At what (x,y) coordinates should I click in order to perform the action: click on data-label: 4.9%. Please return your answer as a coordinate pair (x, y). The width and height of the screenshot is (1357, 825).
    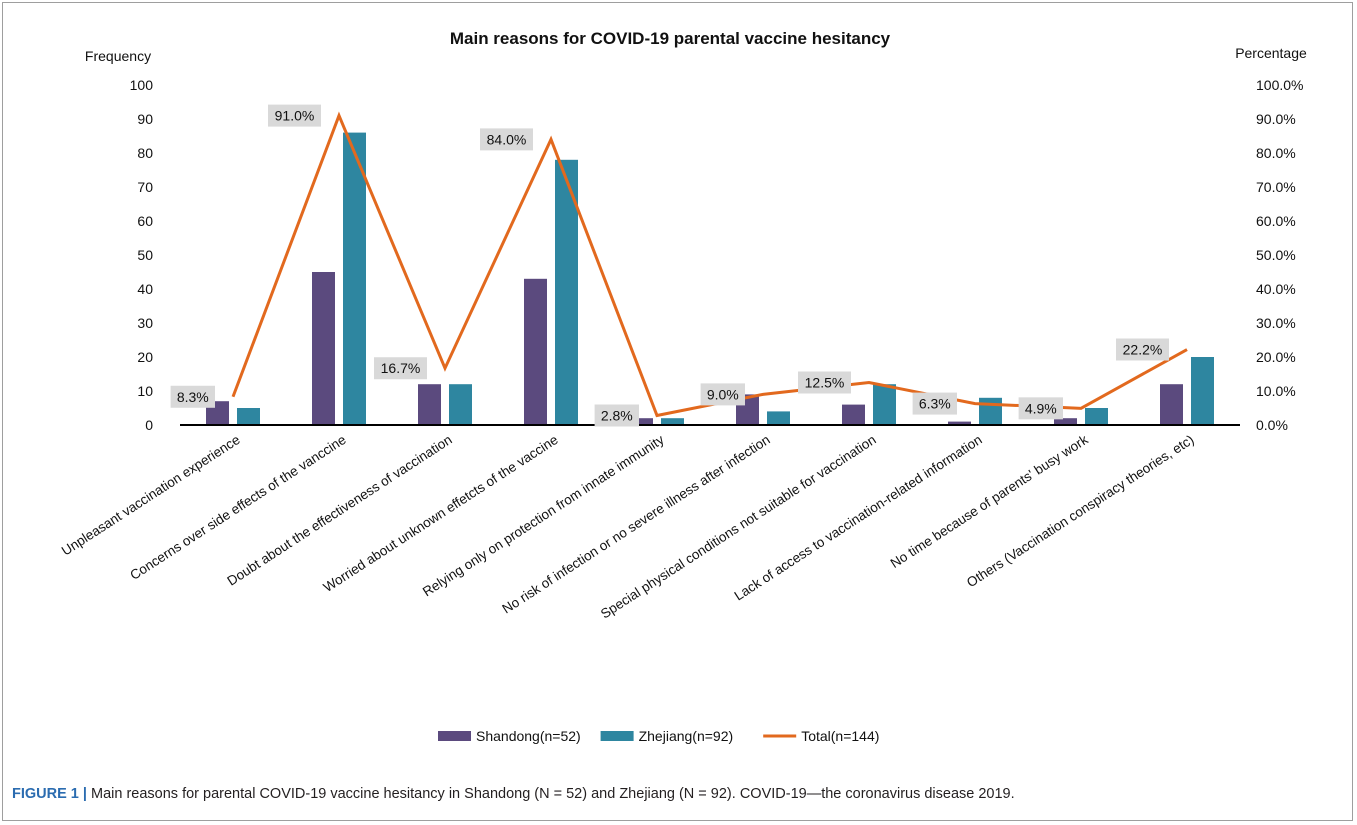
    Looking at the image, I should click on (1040, 408).